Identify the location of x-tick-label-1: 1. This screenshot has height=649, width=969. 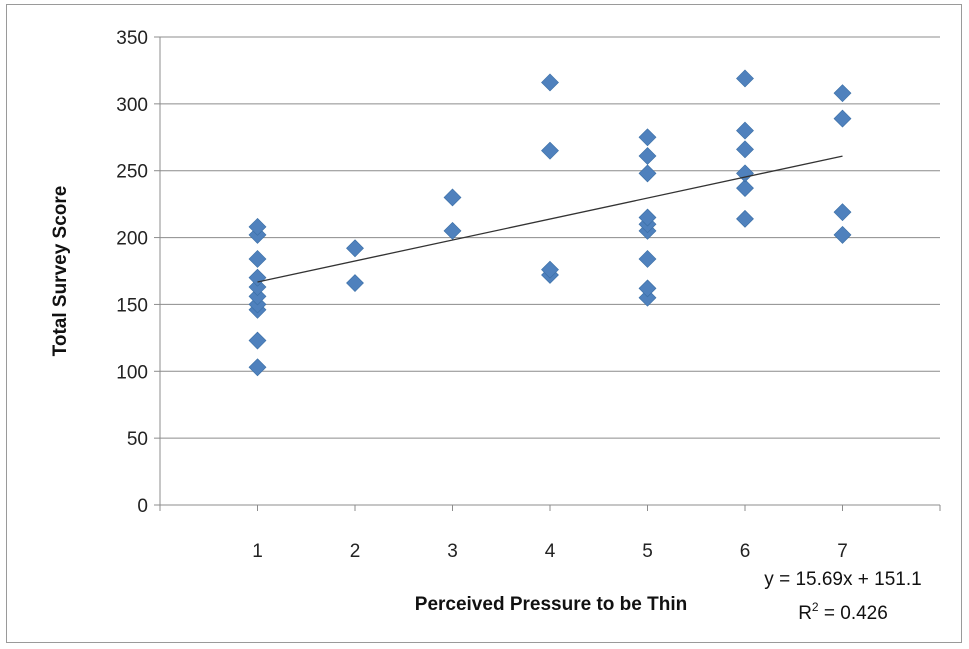
(257, 551).